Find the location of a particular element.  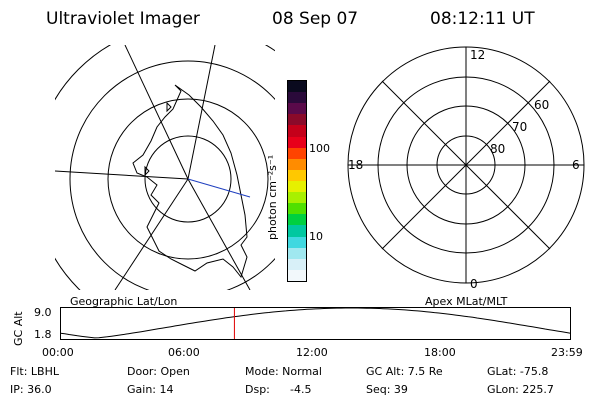

altitude-timeline-plot is located at coordinates (315, 323).